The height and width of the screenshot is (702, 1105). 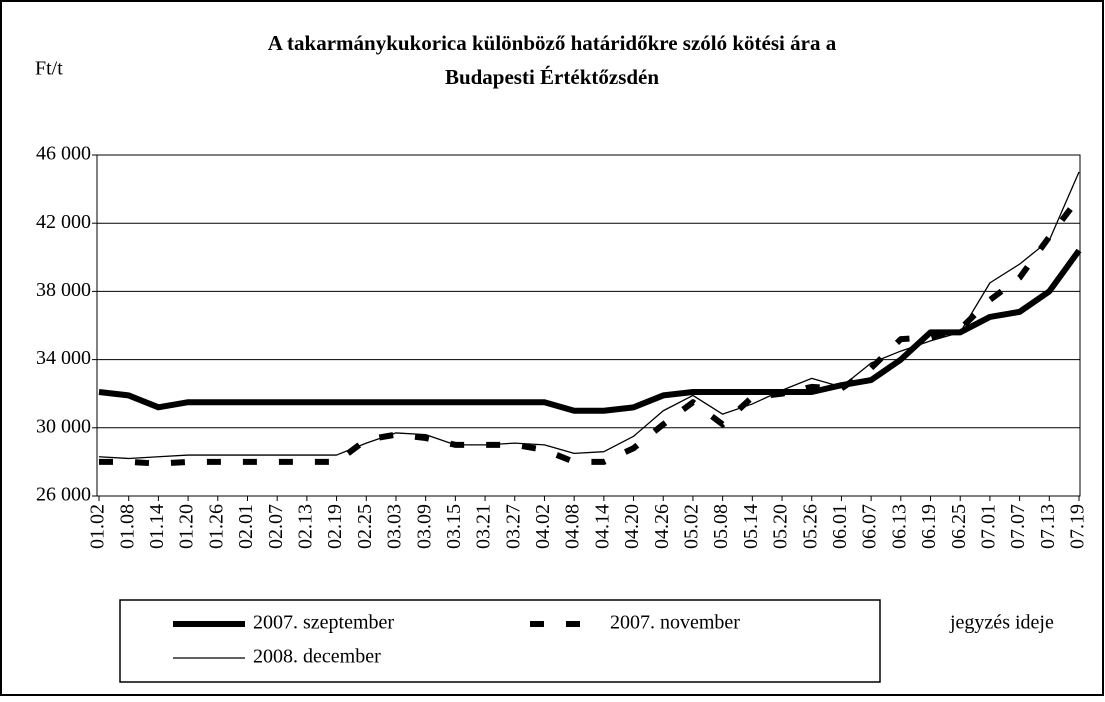 What do you see at coordinates (899, 526) in the screenshot?
I see `x-tick-label: 06.13` at bounding box center [899, 526].